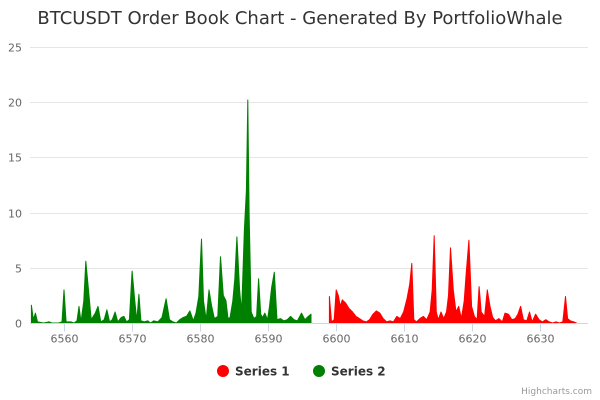 The image size is (600, 400). What do you see at coordinates (15, 214) in the screenshot?
I see `y-tick-label: 10` at bounding box center [15, 214].